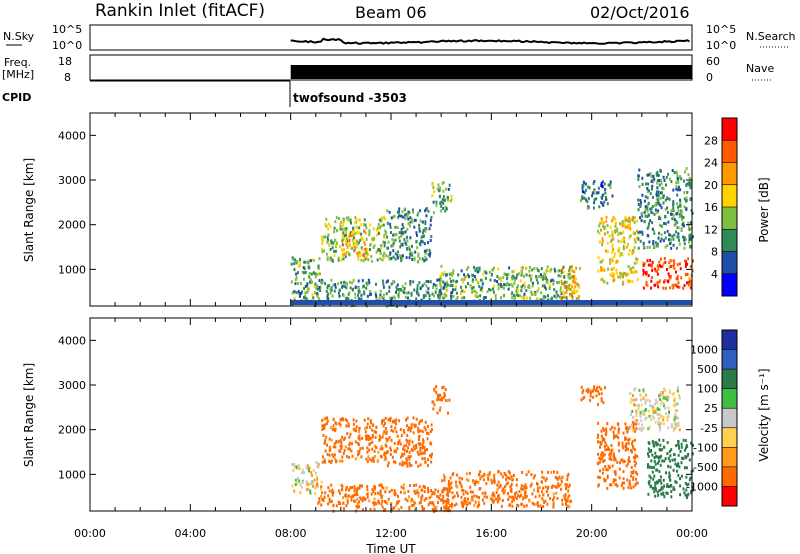 This screenshot has width=800, height=554. What do you see at coordinates (729, 496) in the screenshot?
I see `colorbar-swatch` at bounding box center [729, 496].